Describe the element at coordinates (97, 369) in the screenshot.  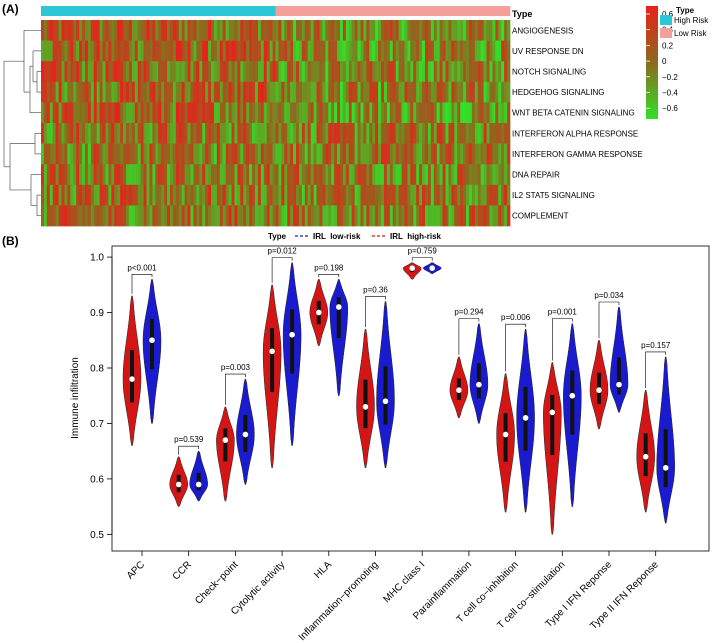
I see `y-tick-label: 0.8` at that location.